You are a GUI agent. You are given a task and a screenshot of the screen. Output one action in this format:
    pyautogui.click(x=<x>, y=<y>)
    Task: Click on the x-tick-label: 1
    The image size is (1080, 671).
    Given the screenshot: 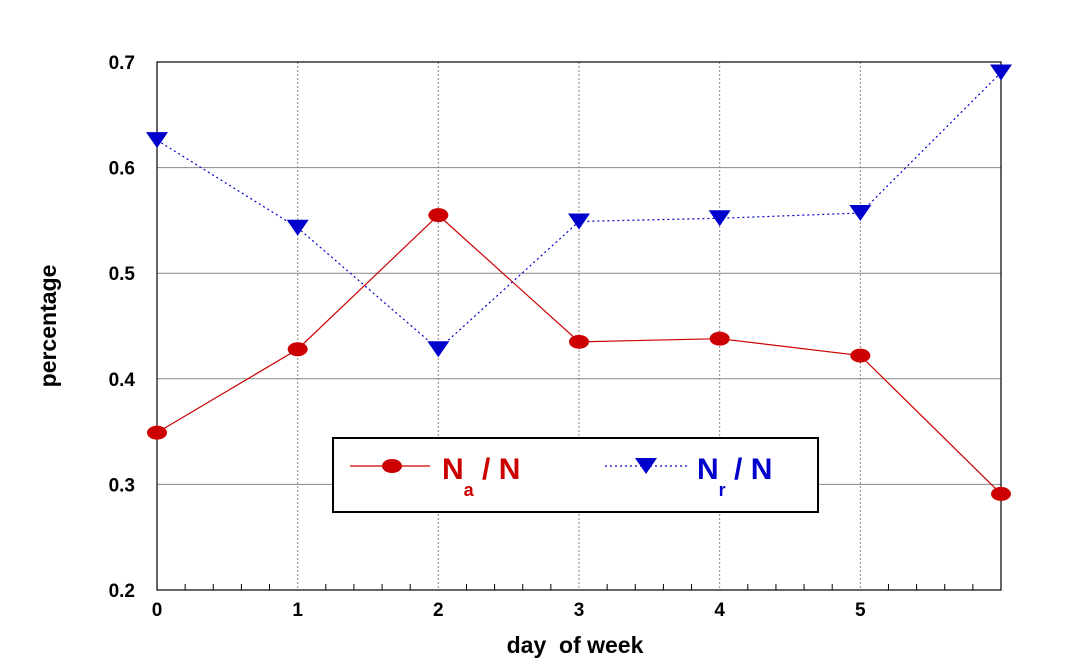 What is the action you would take?
    pyautogui.click(x=297, y=610)
    